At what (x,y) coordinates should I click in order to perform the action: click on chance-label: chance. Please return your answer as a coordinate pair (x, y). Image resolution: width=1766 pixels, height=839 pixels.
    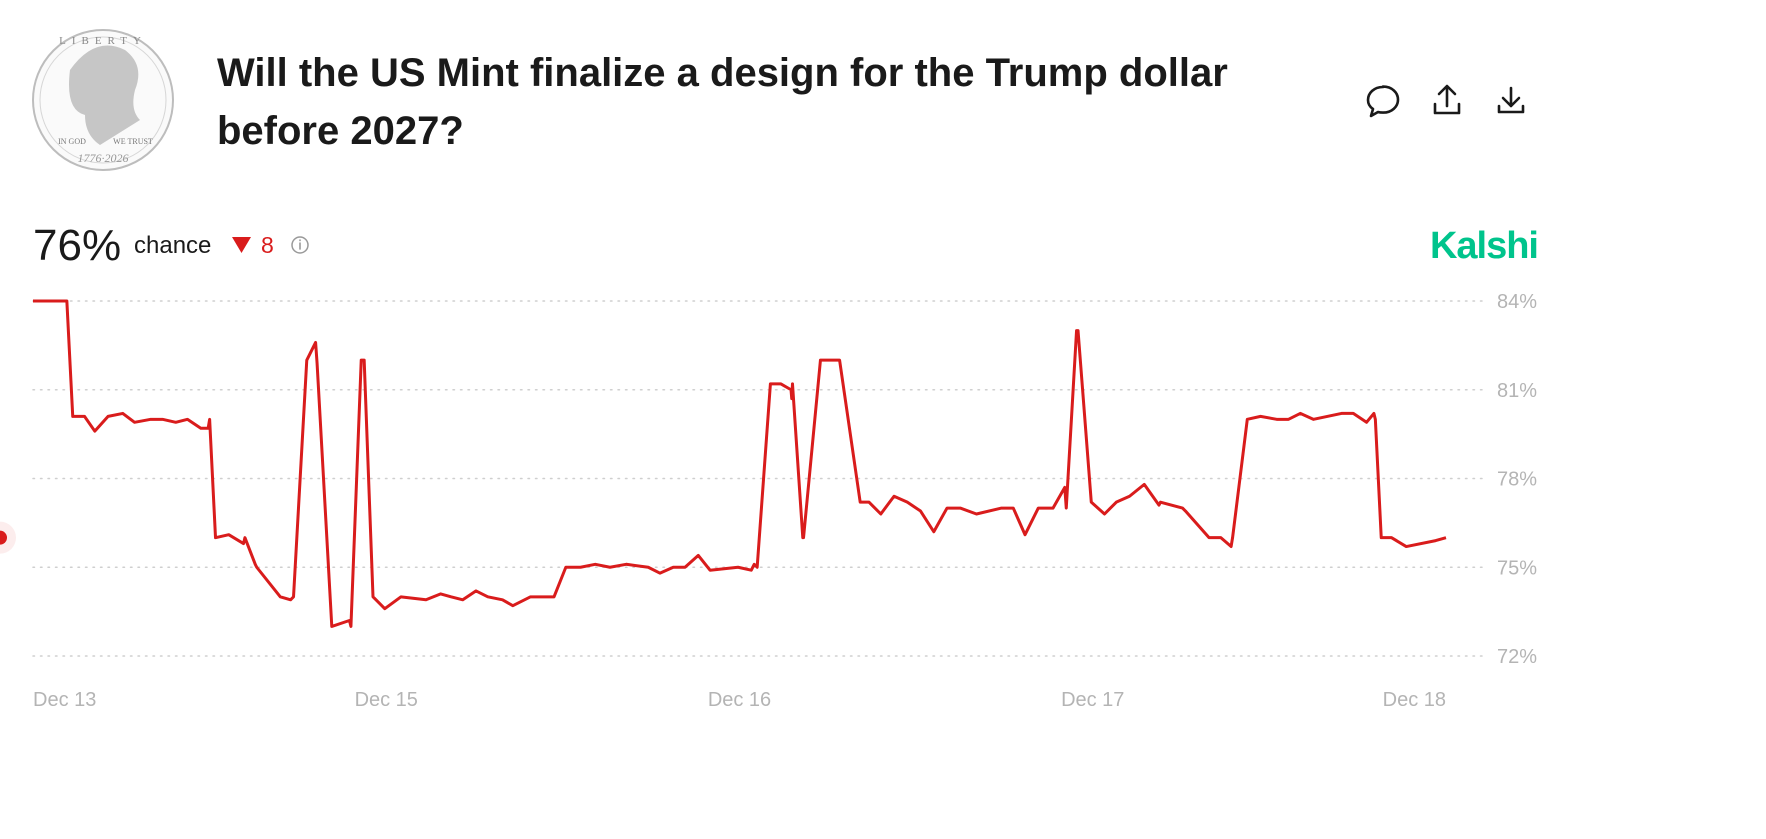
    Looking at the image, I should click on (172, 245).